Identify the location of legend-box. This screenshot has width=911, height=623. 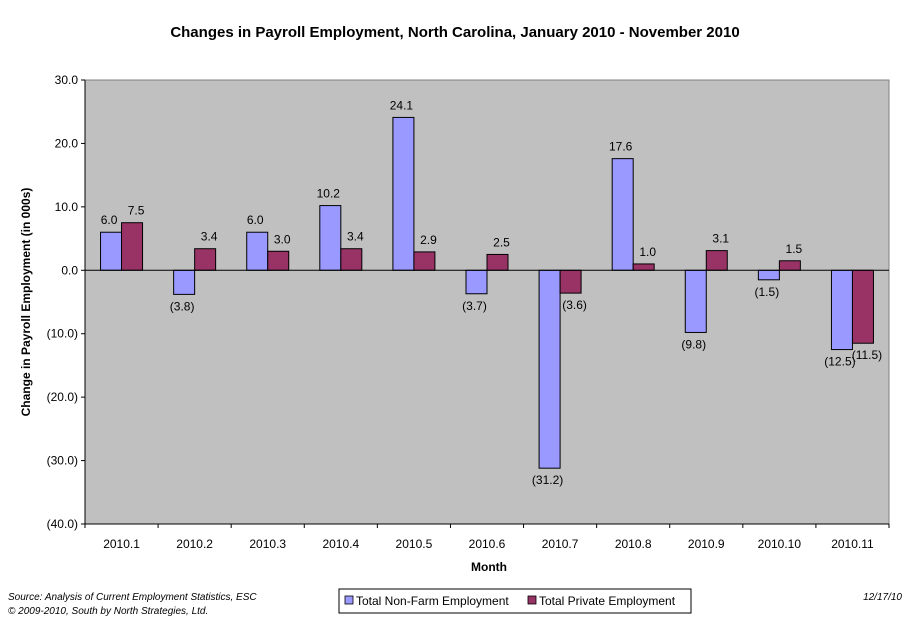
(515, 601).